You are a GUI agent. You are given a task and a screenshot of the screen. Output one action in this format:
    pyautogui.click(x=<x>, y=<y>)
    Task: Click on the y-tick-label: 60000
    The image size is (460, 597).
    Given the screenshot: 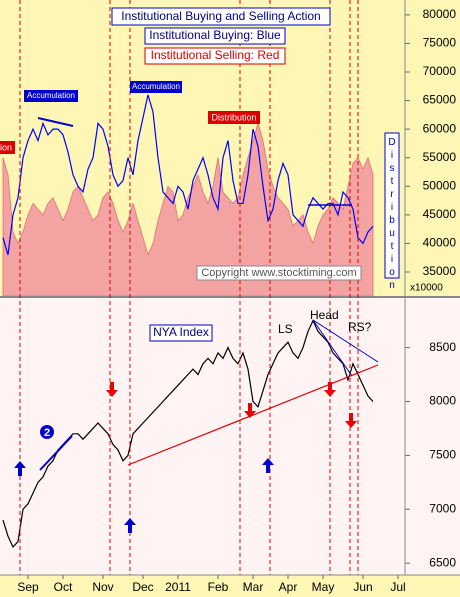 What is the action you would take?
    pyautogui.click(x=440, y=128)
    